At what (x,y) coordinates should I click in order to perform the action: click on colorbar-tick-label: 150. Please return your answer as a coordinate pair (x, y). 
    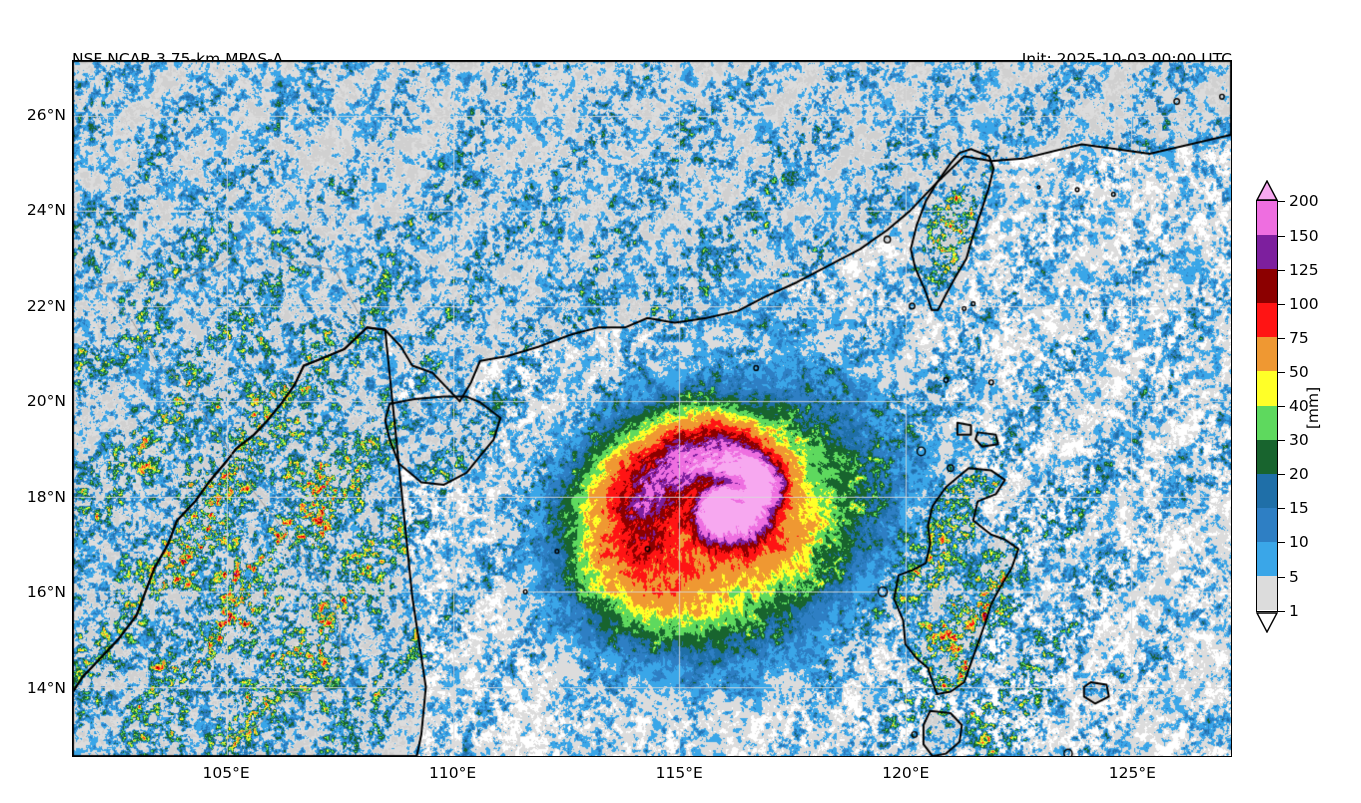
    Looking at the image, I should click on (1304, 235).